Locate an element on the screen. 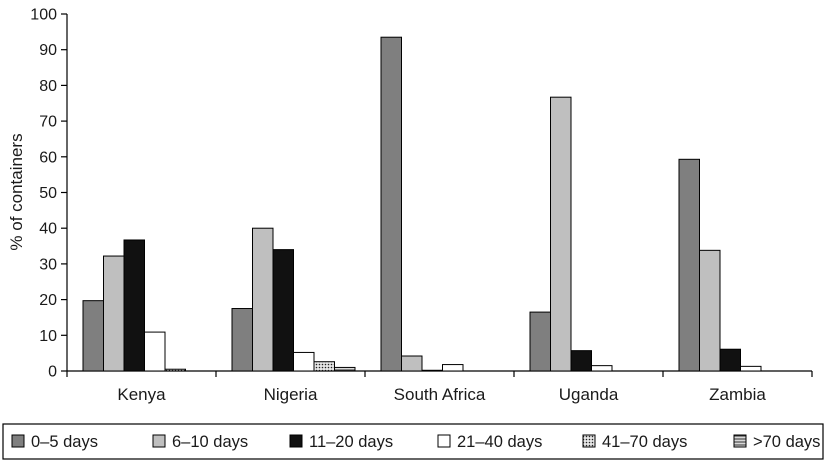  legend-label: >70 days is located at coordinates (786, 442).